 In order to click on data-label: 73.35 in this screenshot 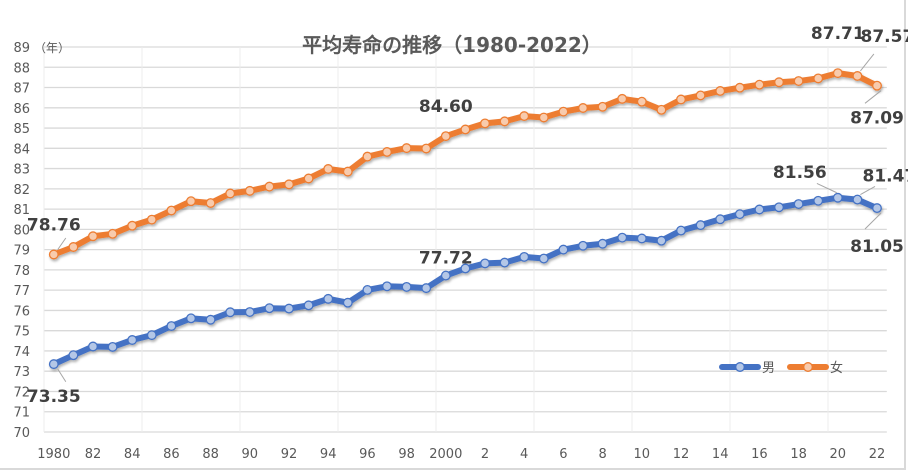, I will do `click(54, 397)`.